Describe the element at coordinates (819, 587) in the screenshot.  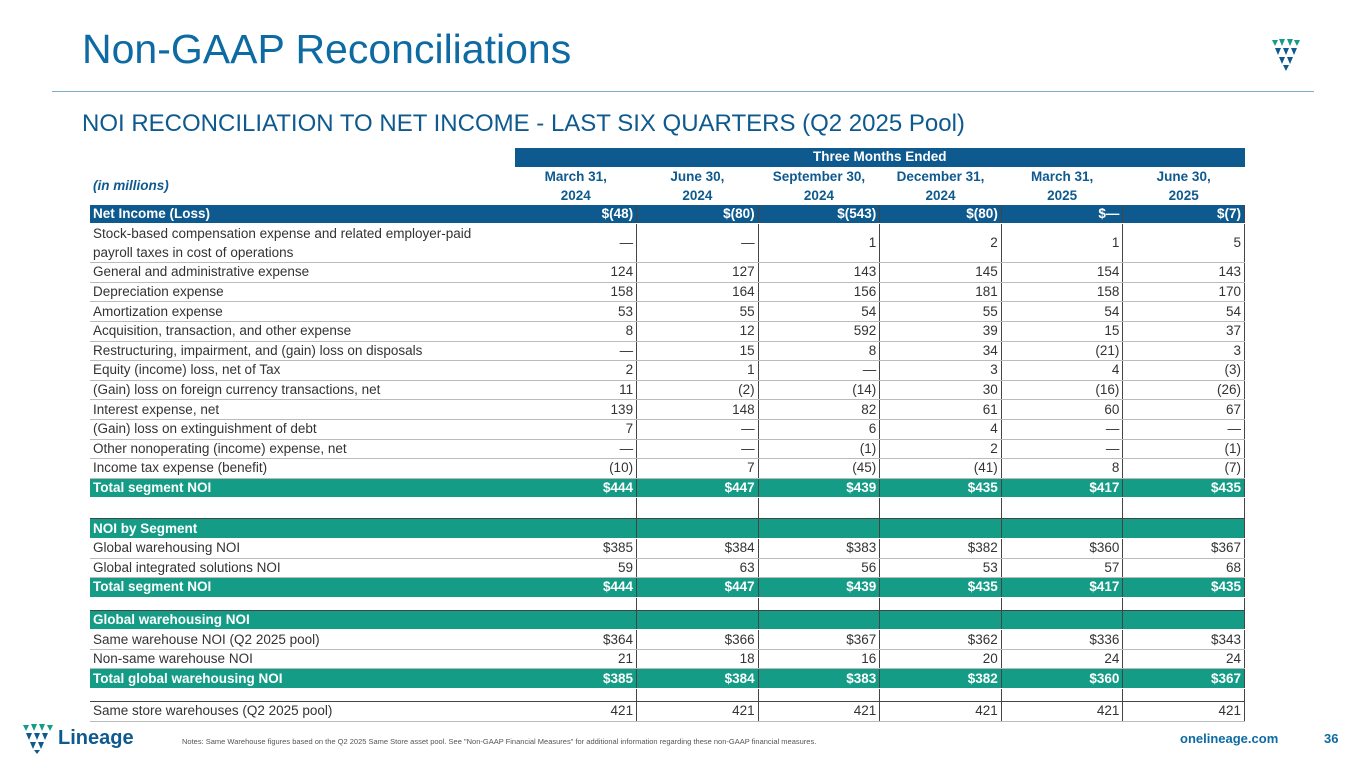
I see `cell-value: $439` at that location.